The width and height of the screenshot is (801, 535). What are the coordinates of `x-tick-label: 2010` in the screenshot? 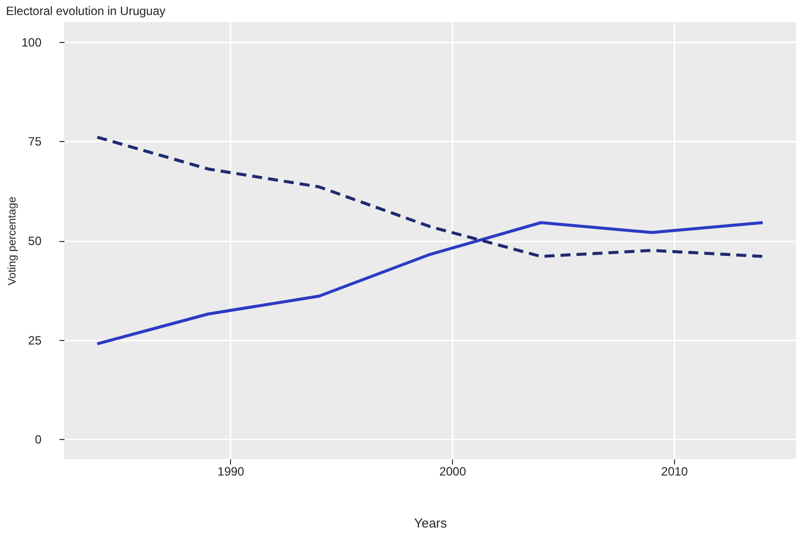 It's located at (674, 471).